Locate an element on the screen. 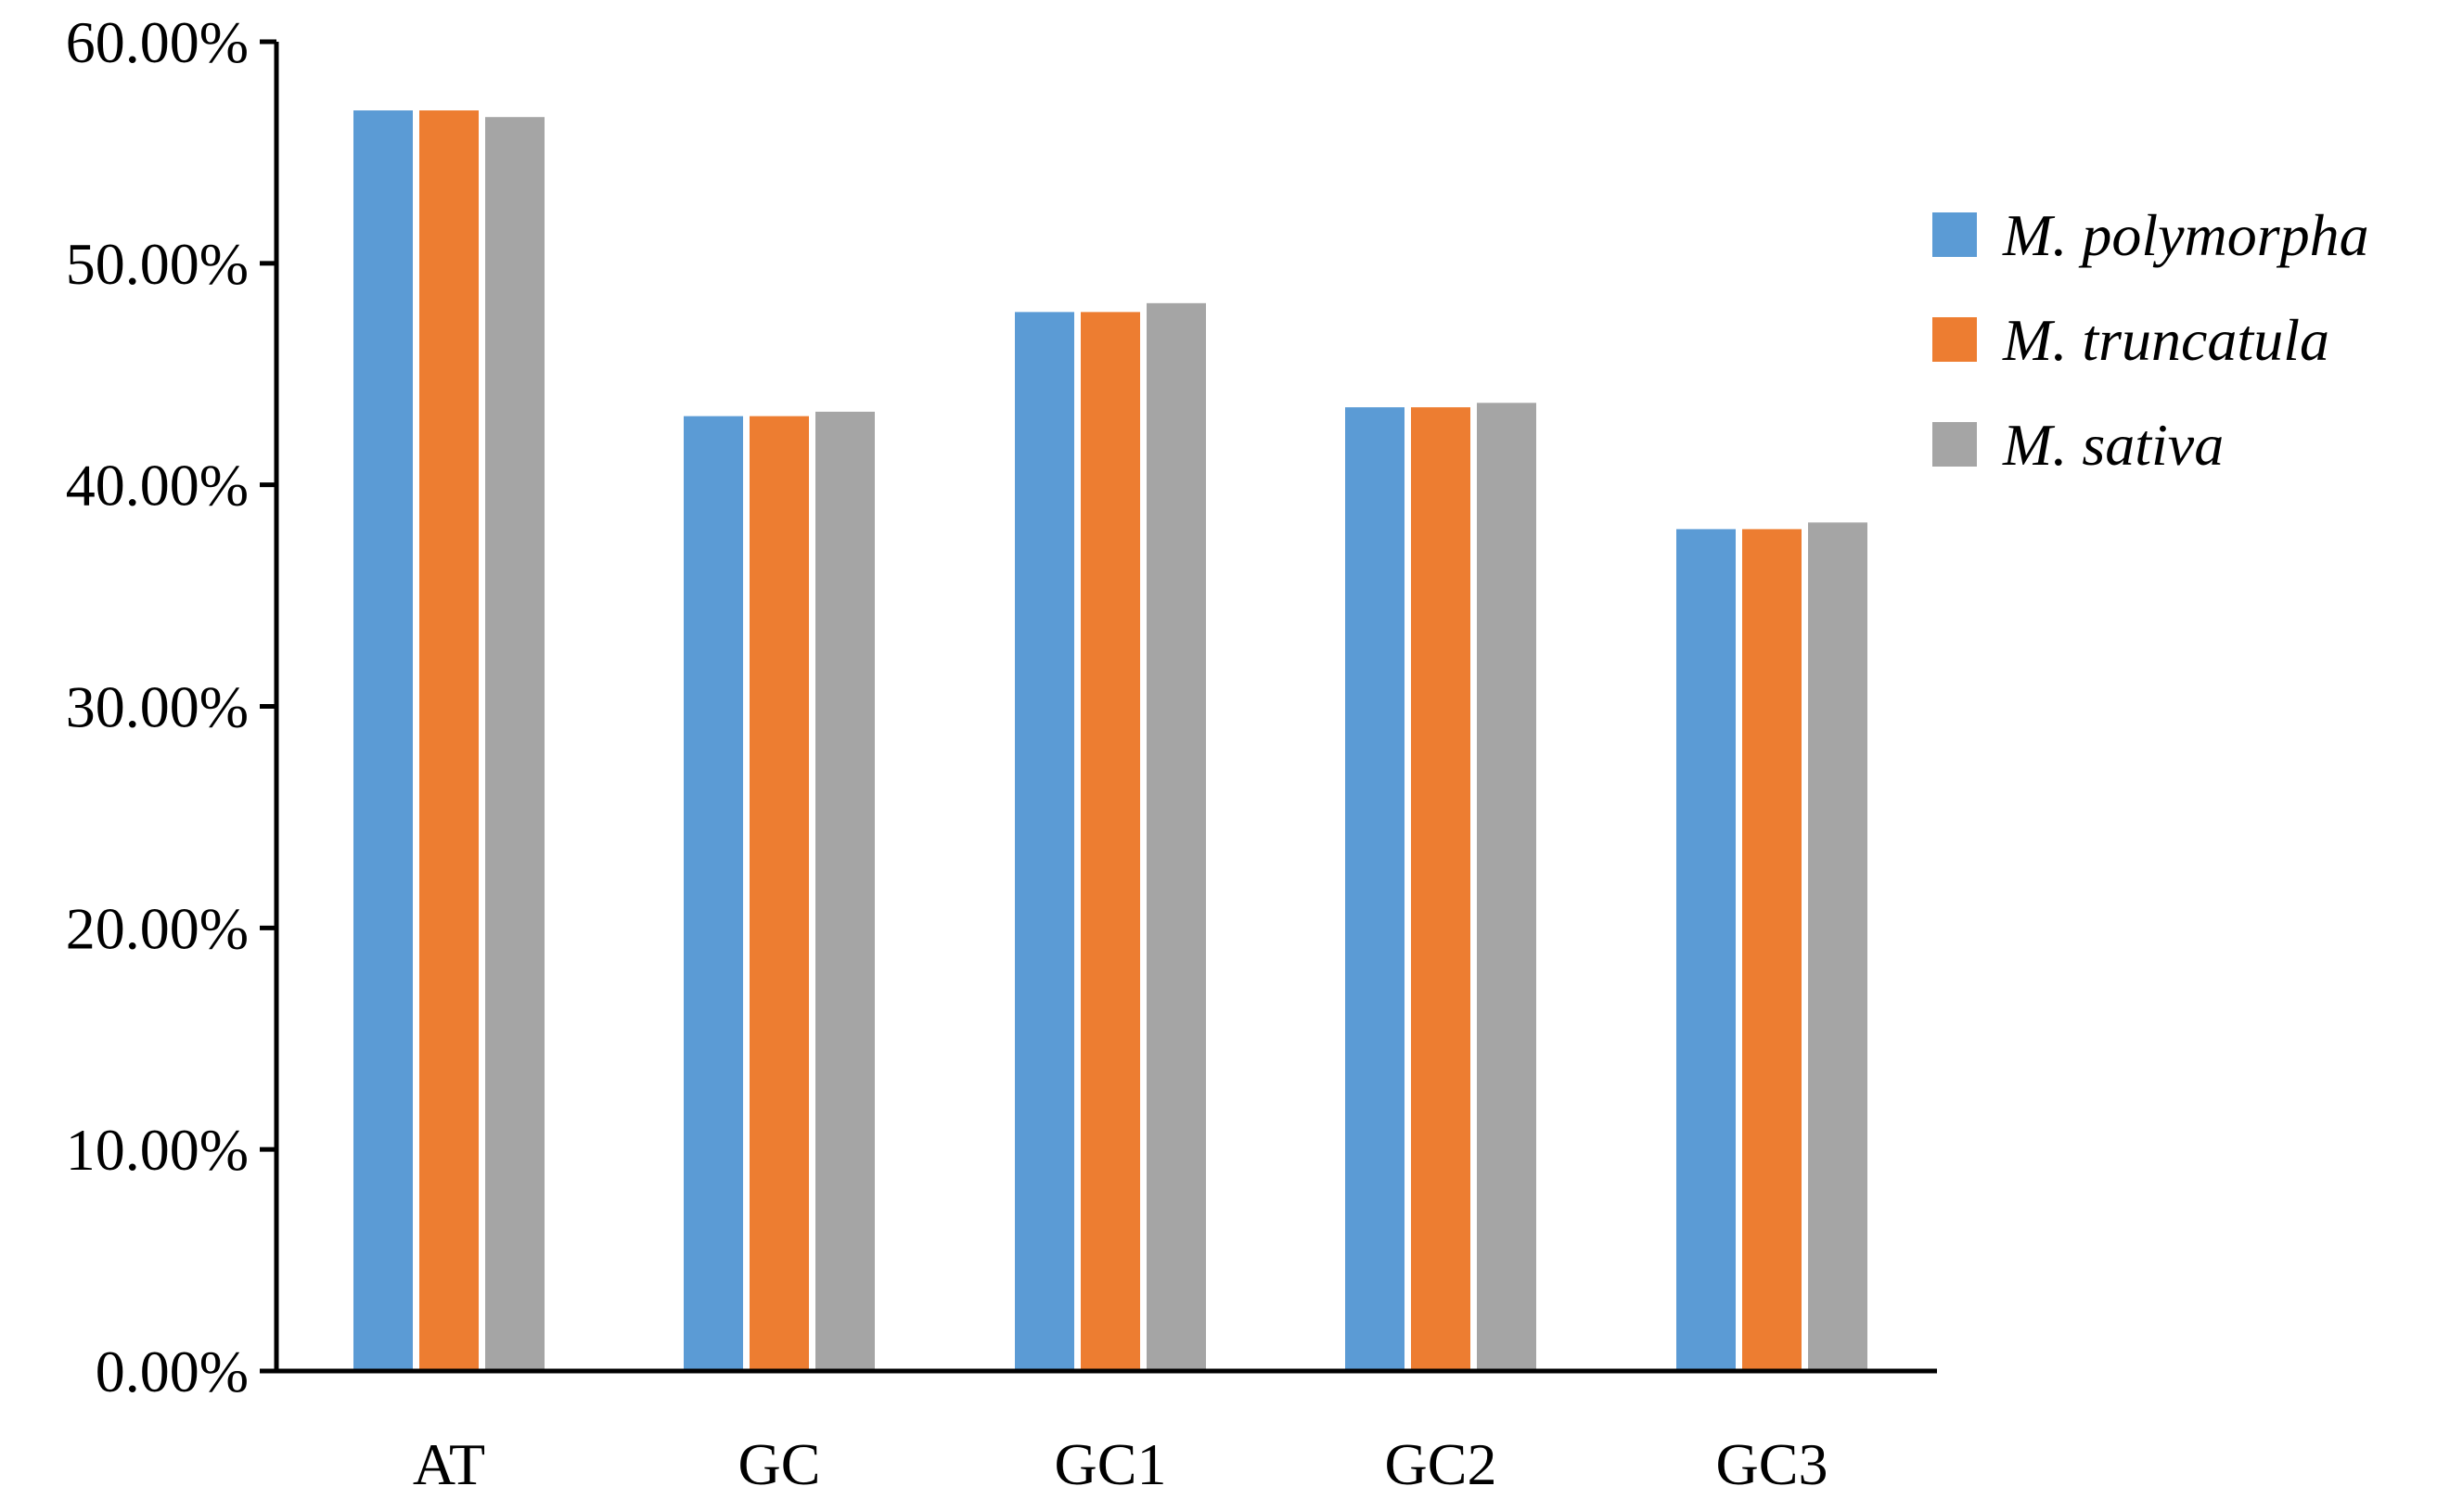 The width and height of the screenshot is (2437, 1512). bar-group-gc is located at coordinates (779, 891).